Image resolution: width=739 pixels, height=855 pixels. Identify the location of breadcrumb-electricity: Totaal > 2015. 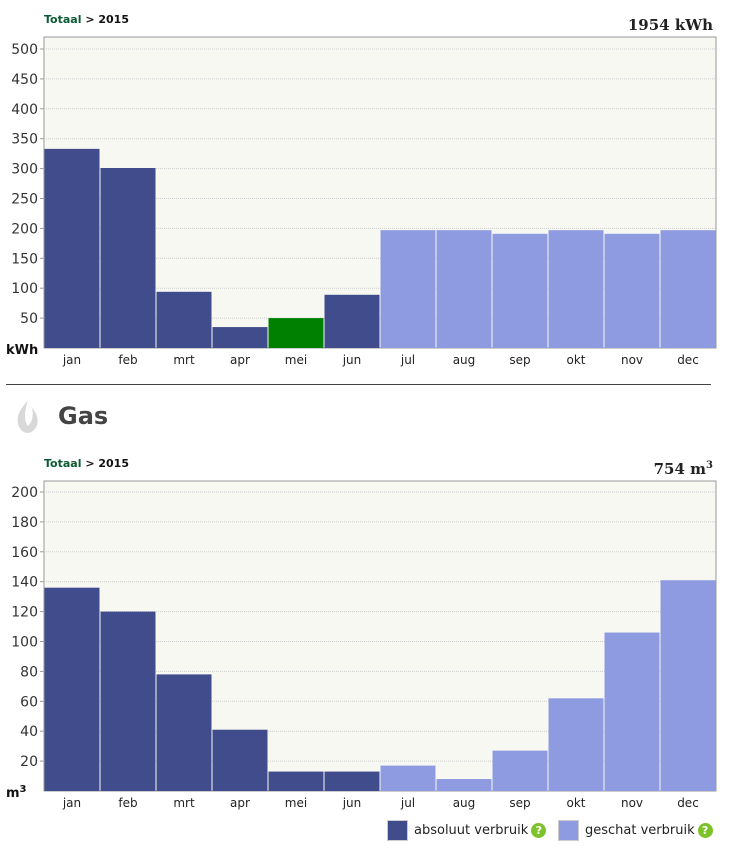
(86, 19).